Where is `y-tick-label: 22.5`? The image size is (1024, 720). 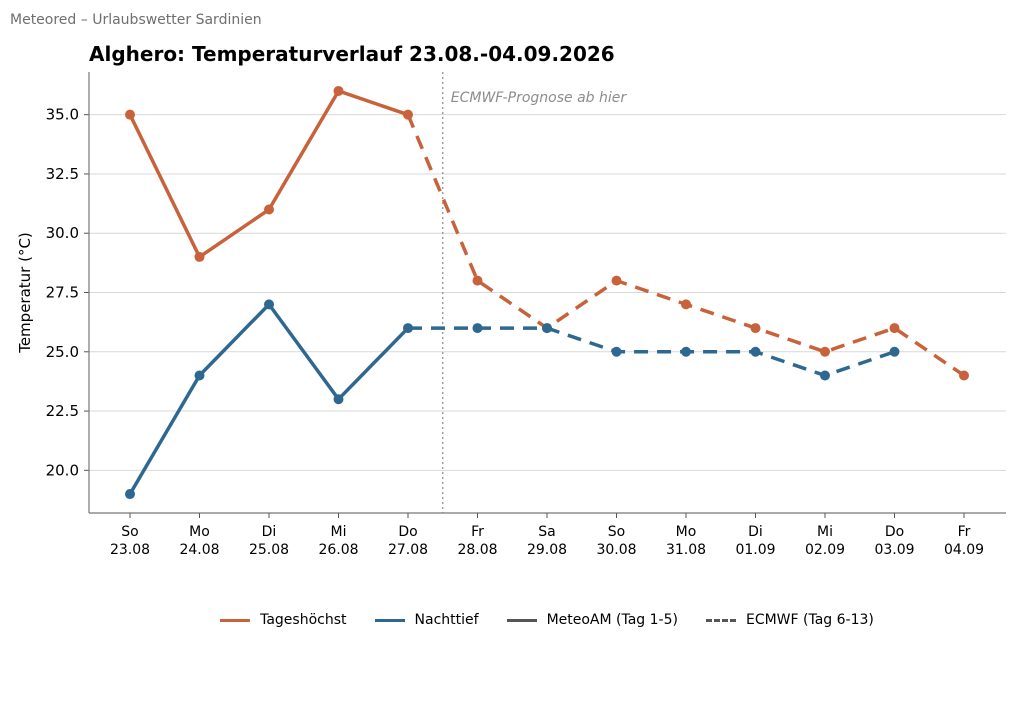
y-tick-label: 22.5 is located at coordinates (62, 411).